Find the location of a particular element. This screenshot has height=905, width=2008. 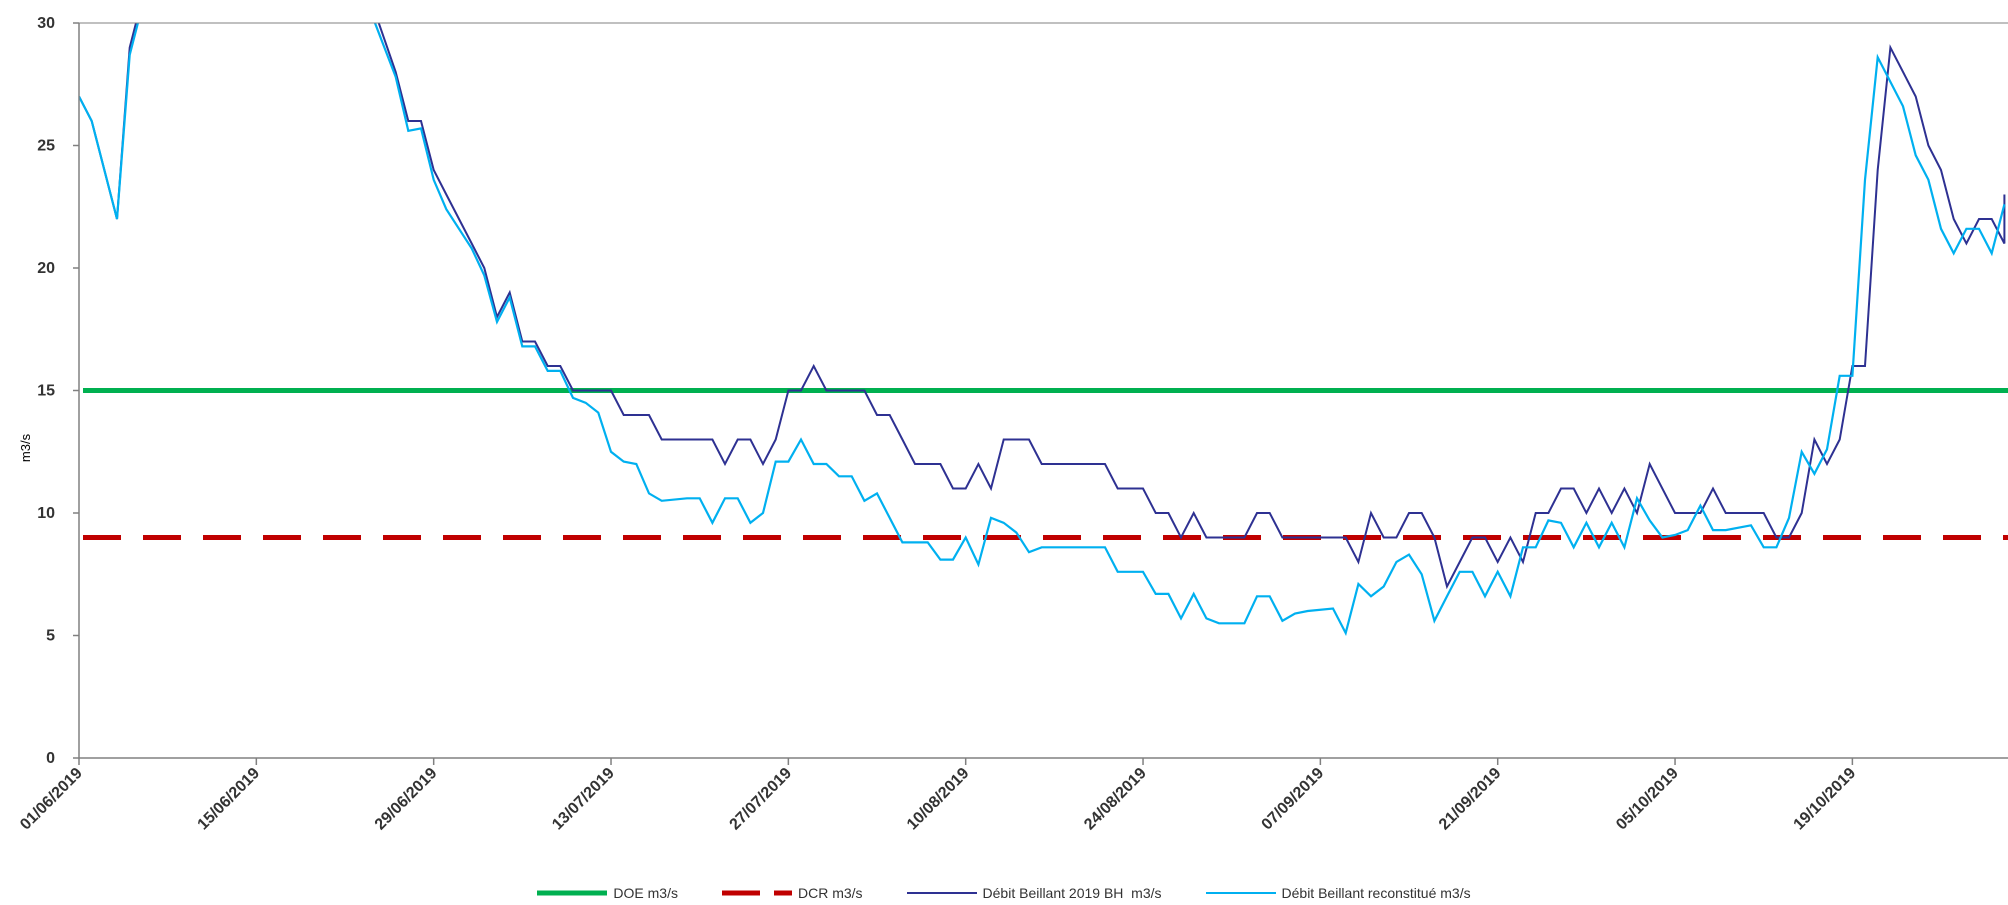

legend-item-dcr: DCR m3/s is located at coordinates (792, 893).